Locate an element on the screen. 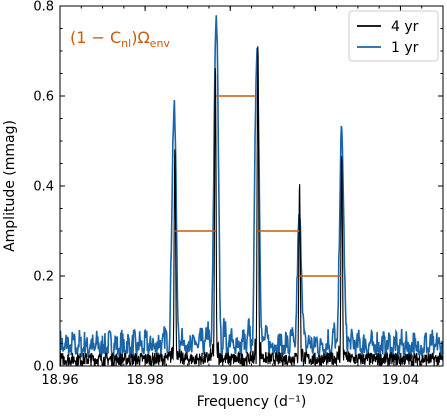 The image size is (447, 416). legend: 4 yr 1 yr is located at coordinates (393, 36).